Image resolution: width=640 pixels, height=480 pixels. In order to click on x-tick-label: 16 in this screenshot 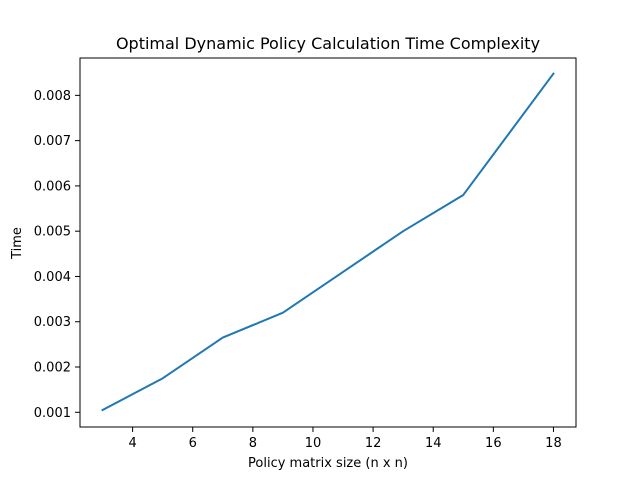, I will do `click(493, 443)`.